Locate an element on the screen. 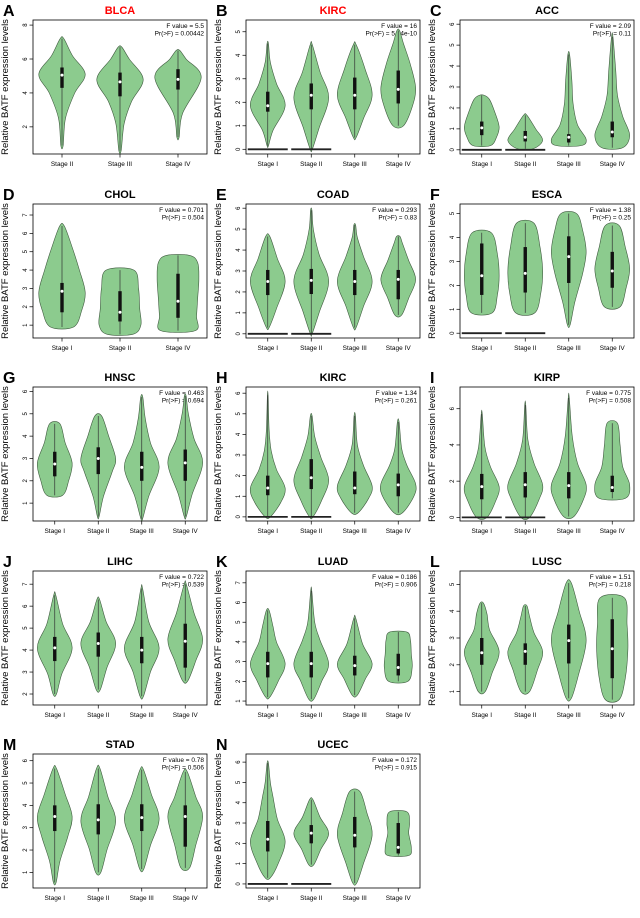  p-value-annotation: Pr(>F) = 0.00442 is located at coordinates (180, 33).